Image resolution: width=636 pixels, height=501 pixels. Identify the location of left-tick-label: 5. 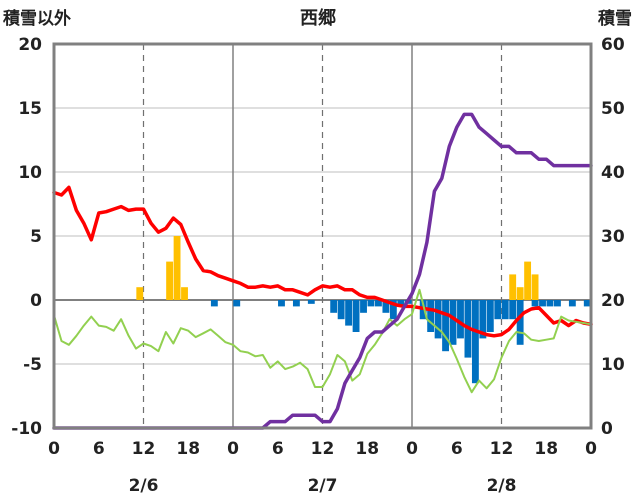
(36, 237).